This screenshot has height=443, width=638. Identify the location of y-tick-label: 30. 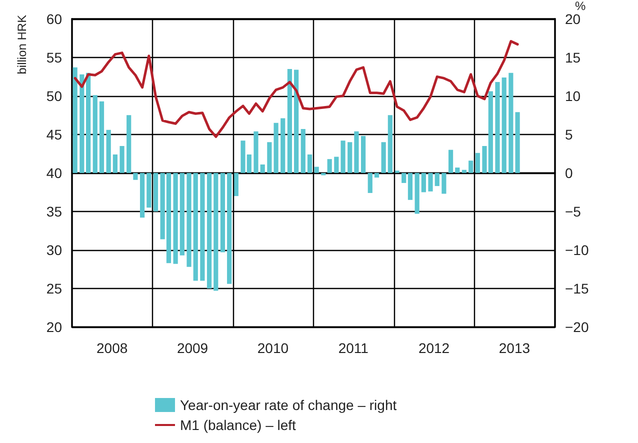
(54, 250).